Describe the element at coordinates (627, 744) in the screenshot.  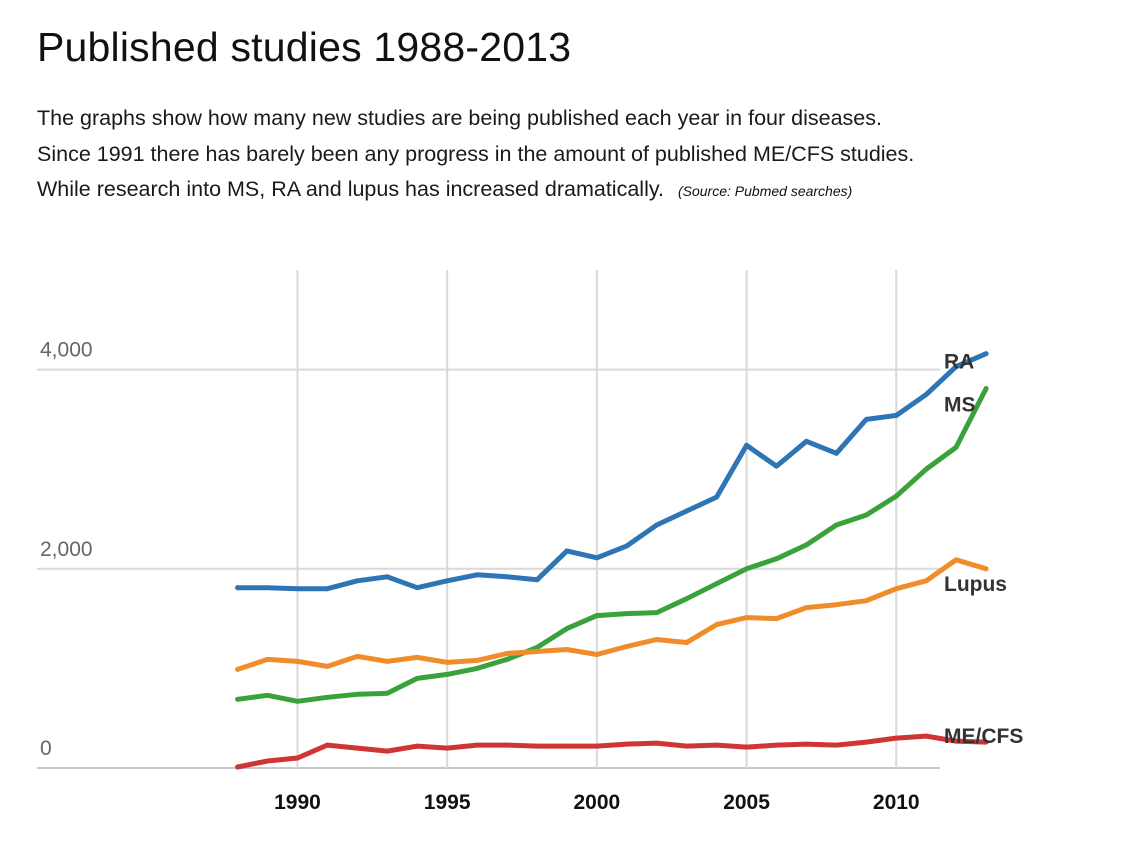
I see `data-point-me-cfs-2001` at that location.